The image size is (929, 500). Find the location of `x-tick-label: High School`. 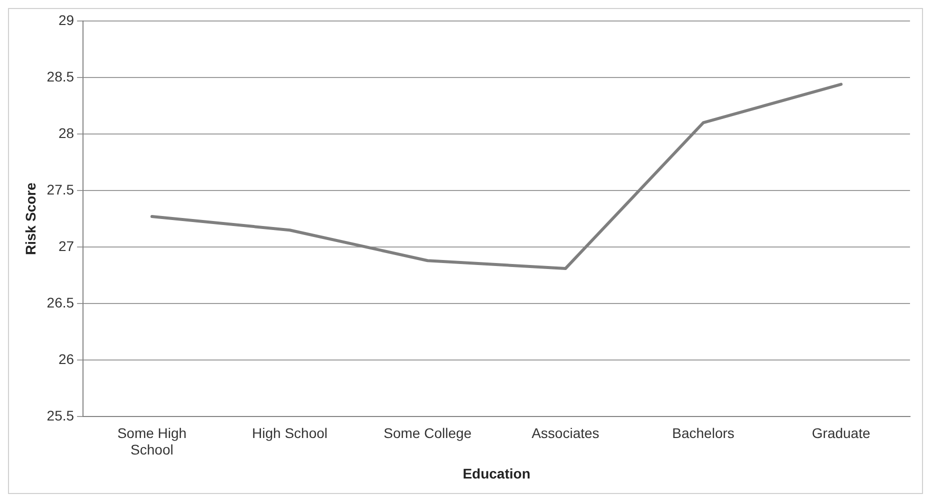

x-tick-label: High School is located at coordinates (290, 432).